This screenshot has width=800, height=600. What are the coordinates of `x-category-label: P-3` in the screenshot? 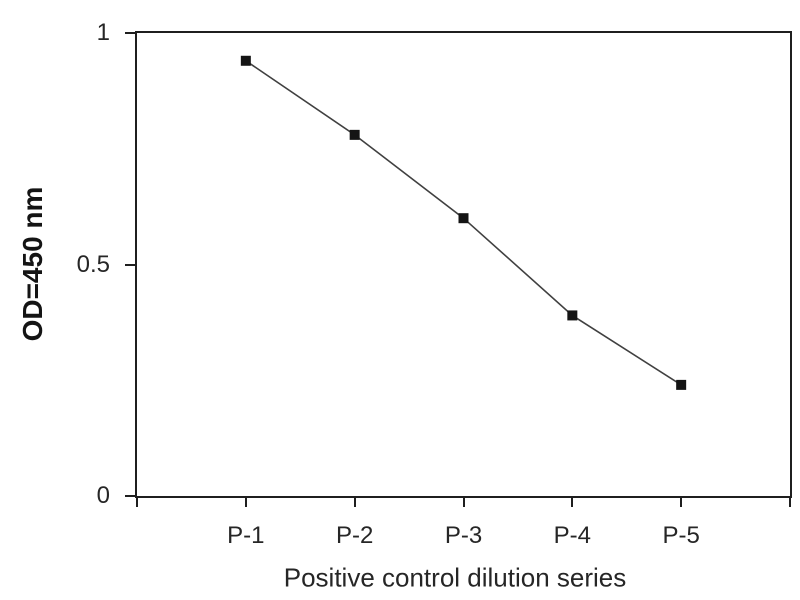 It's located at (463, 535).